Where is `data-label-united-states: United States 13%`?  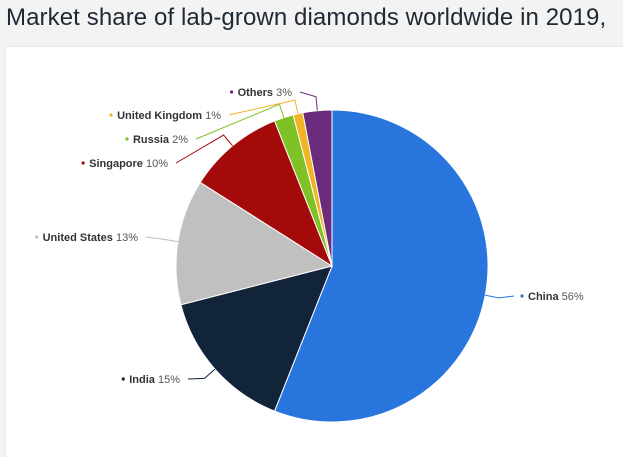
data-label-united-states: United States 13% is located at coordinates (91, 238).